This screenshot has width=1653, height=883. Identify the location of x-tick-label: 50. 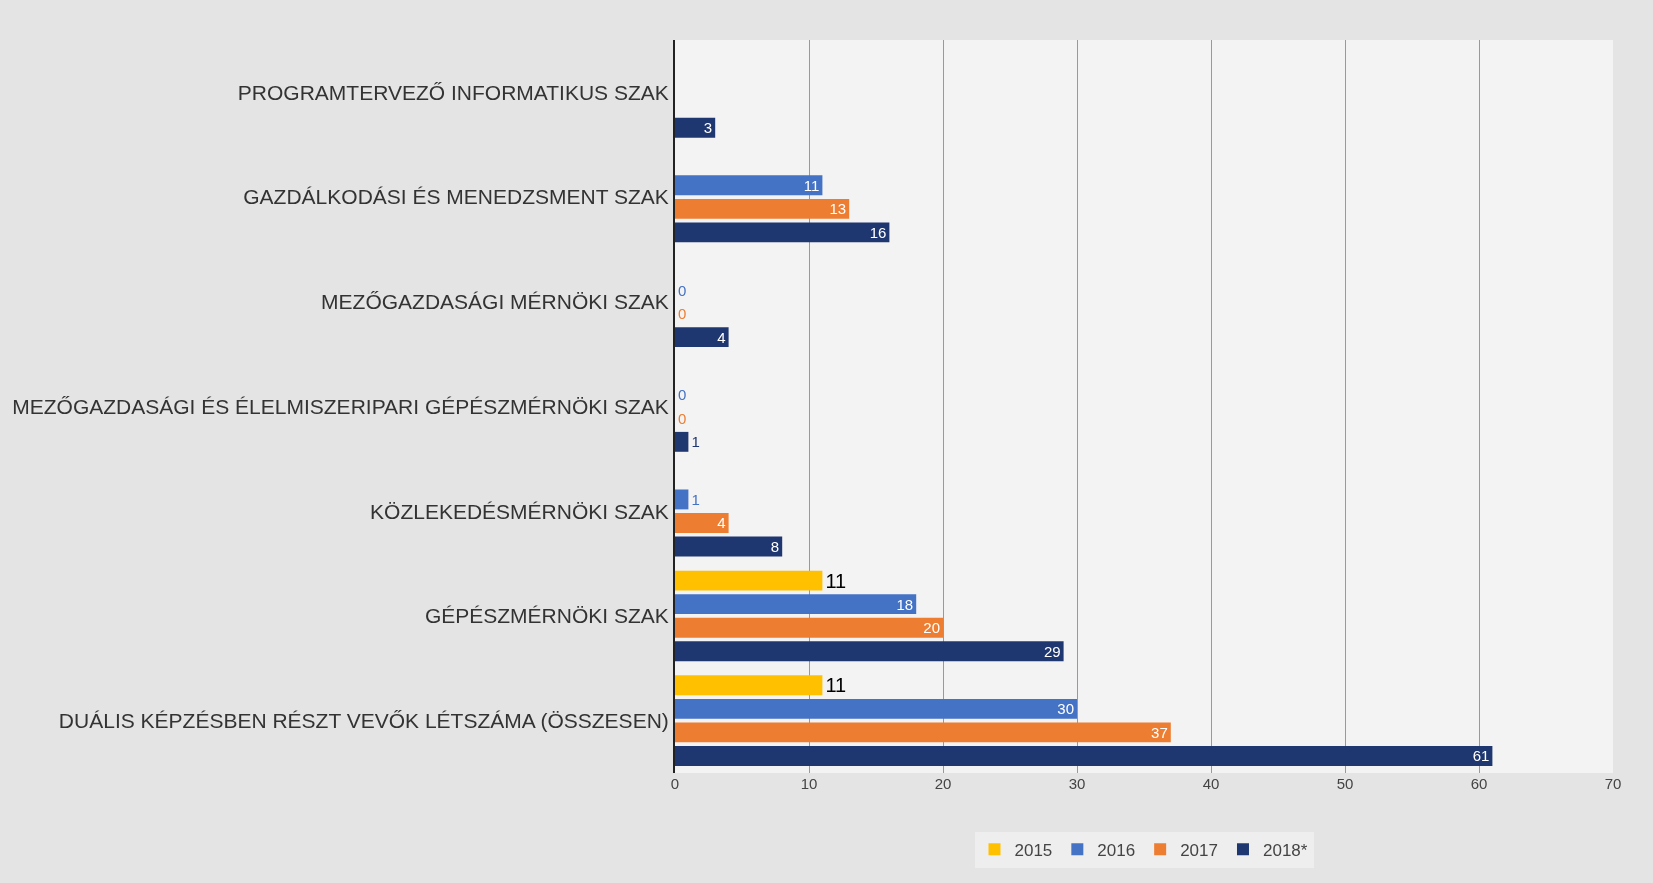
(1345, 783).